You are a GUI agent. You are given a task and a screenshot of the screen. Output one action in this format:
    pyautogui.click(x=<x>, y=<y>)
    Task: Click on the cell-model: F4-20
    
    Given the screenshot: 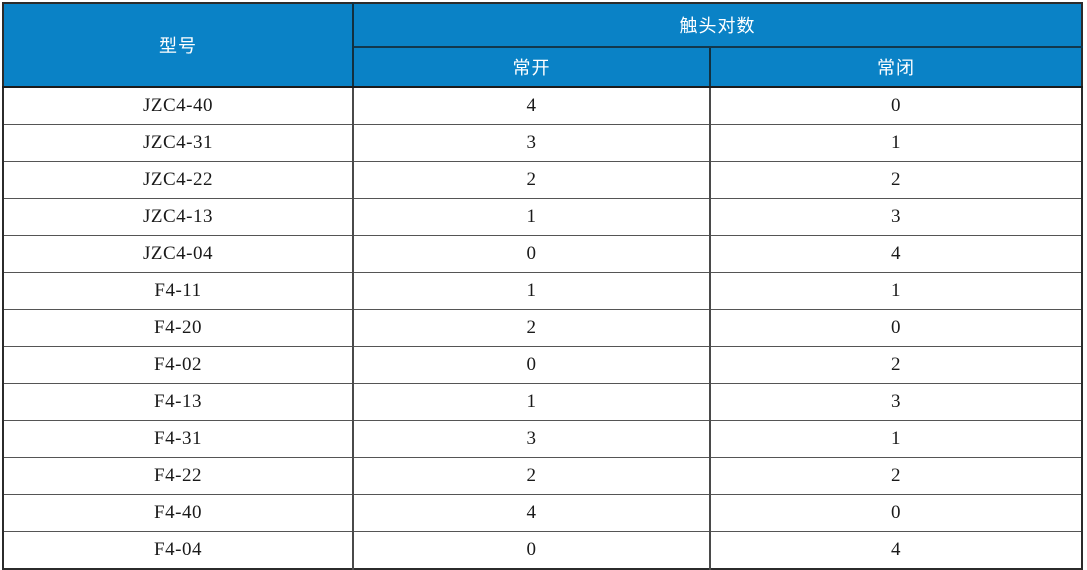 What is the action you would take?
    pyautogui.click(x=178, y=328)
    